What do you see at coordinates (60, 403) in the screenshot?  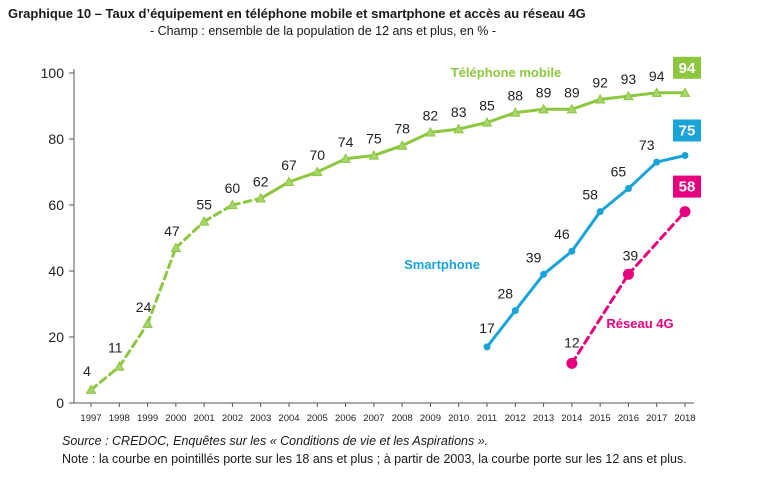 I see `y-tick-label: 0` at bounding box center [60, 403].